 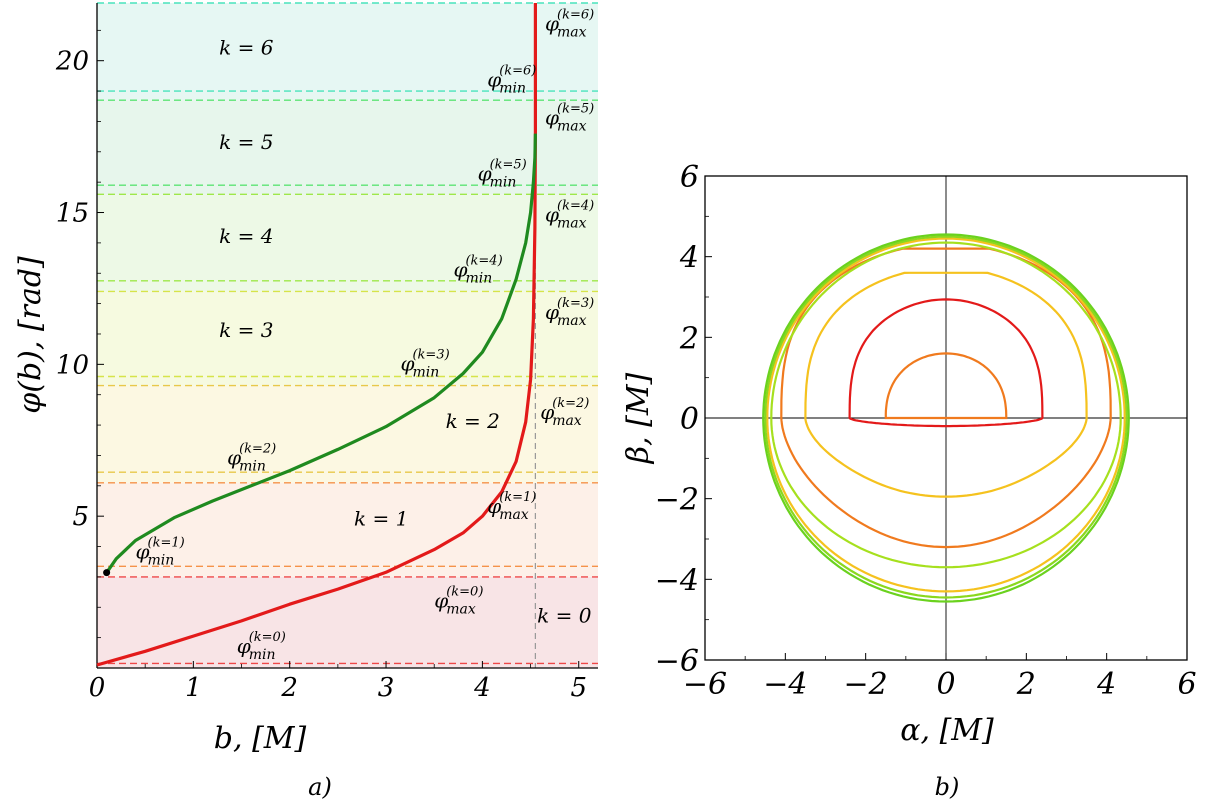 I want to click on phi-max-k5: φ(k=5) max, so click(x=569, y=117).